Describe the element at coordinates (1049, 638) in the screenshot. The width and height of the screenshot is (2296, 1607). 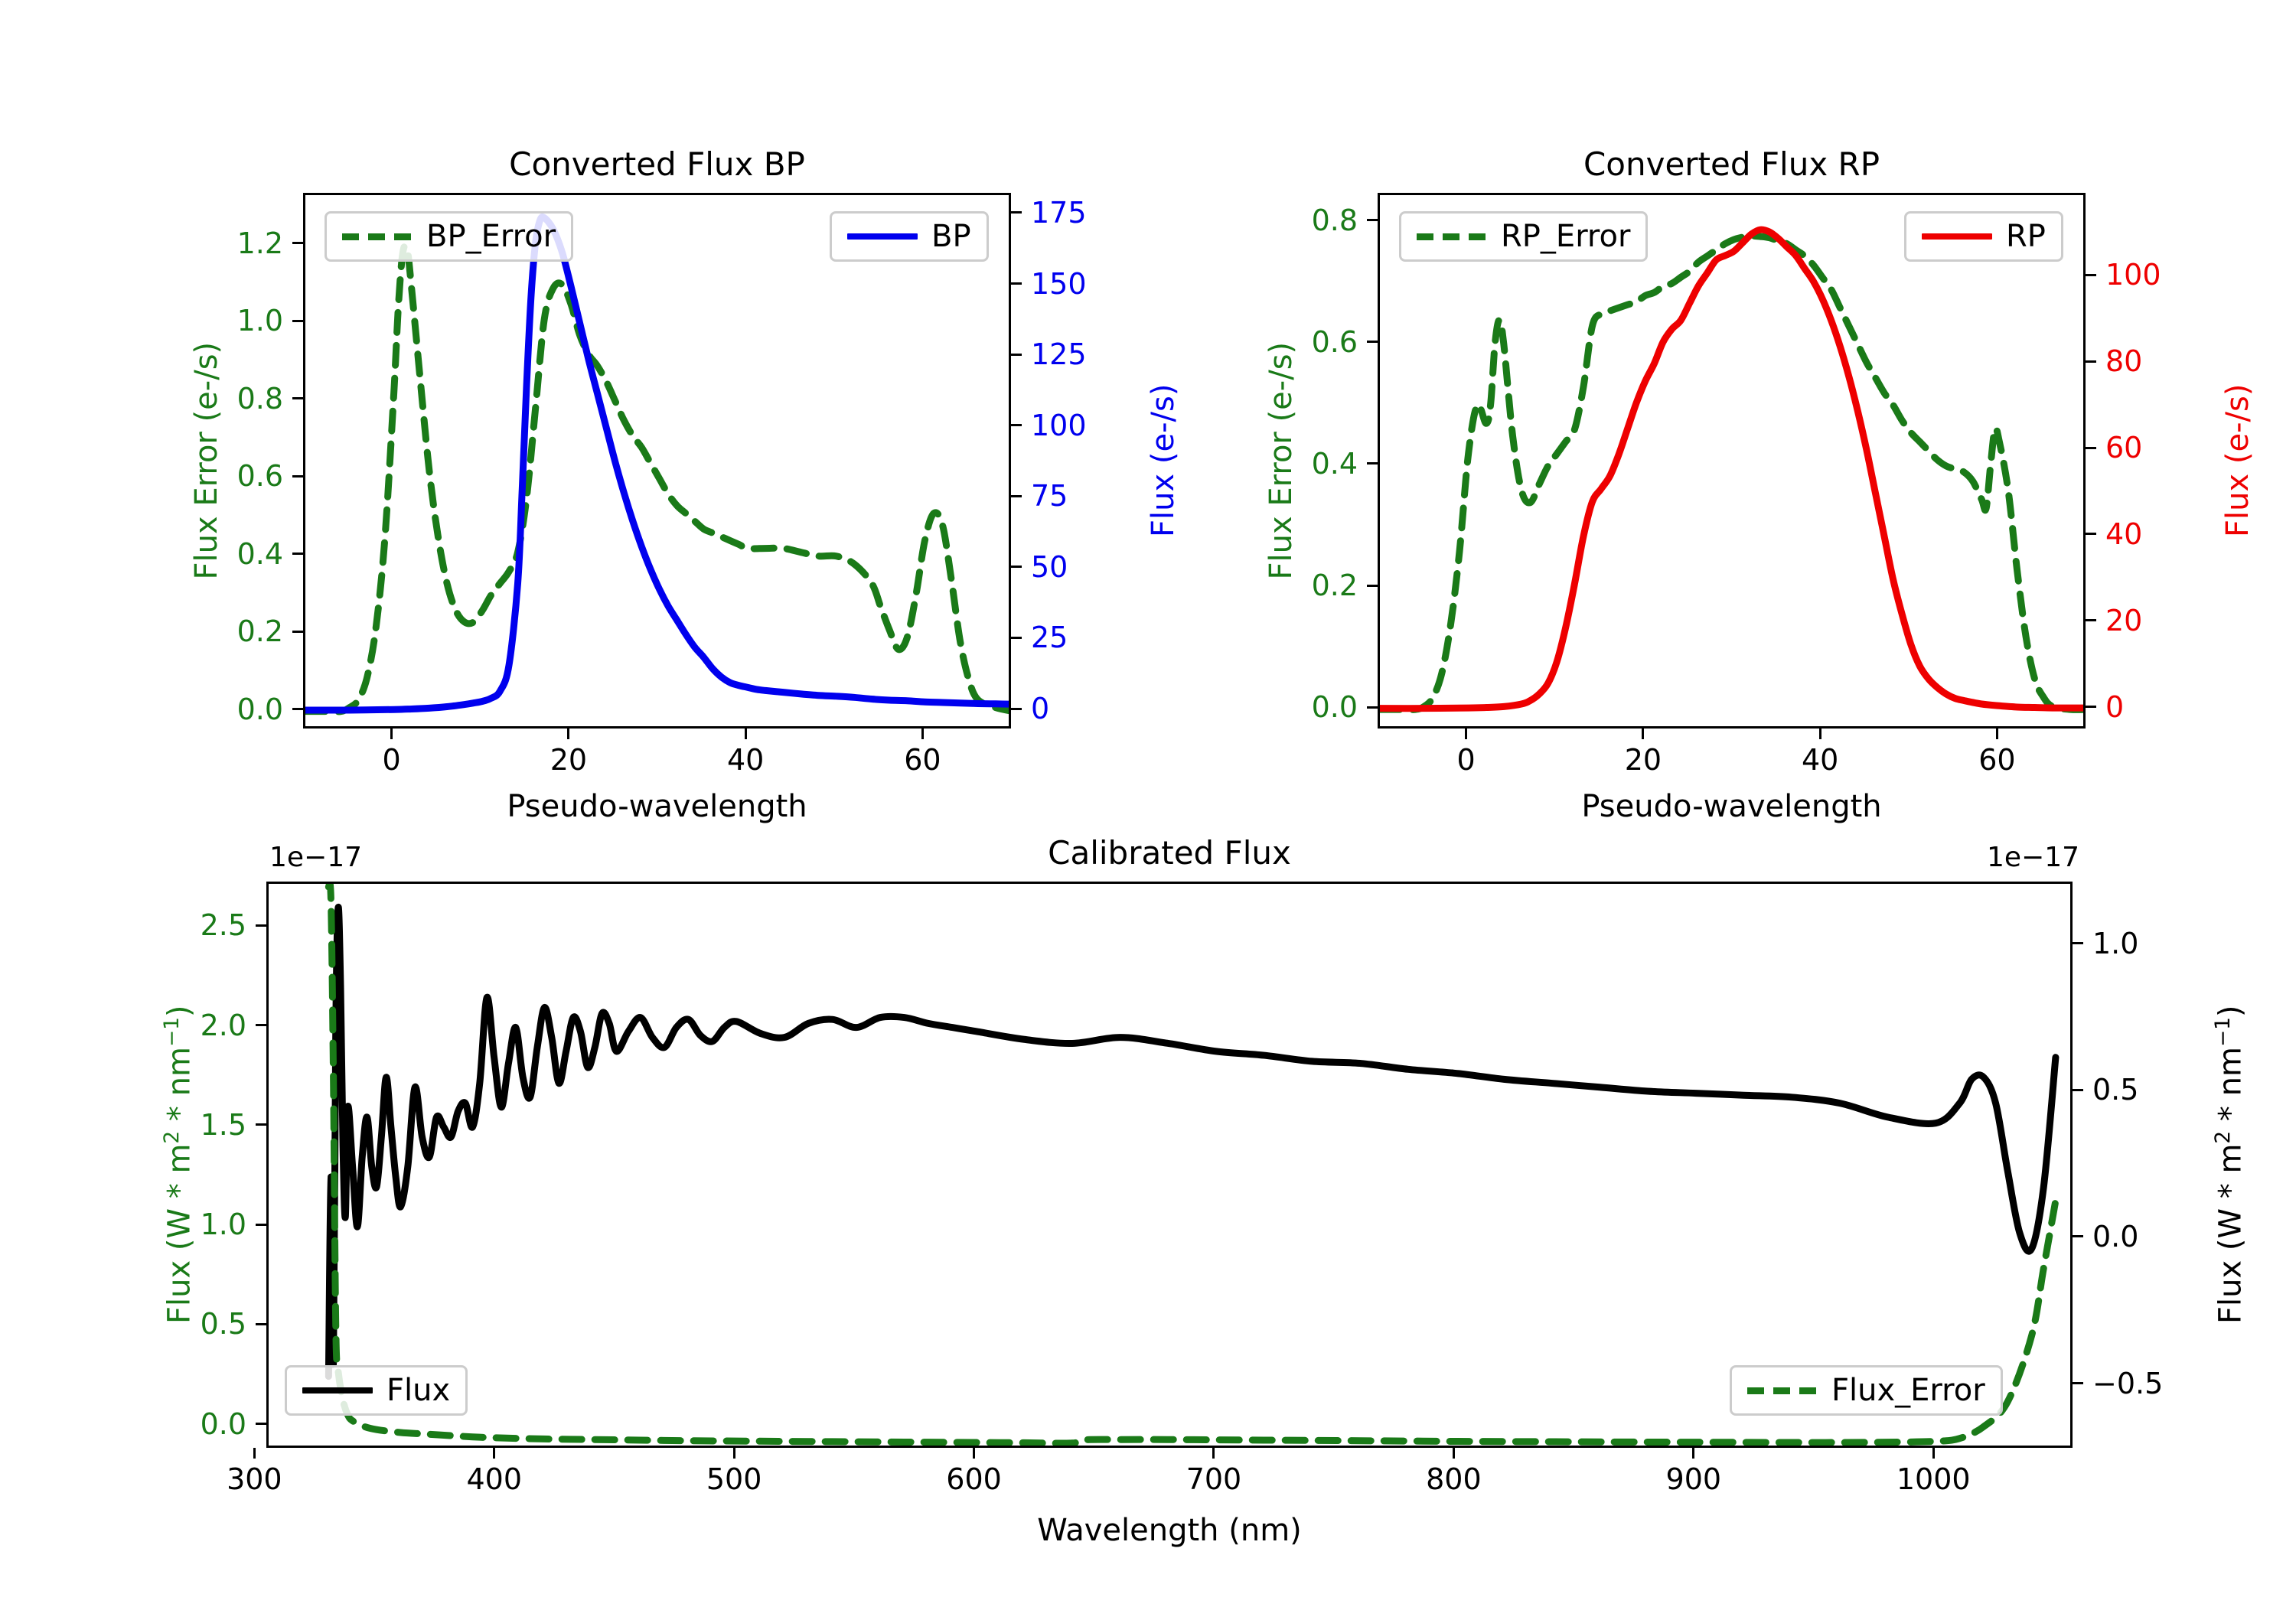
I see `ticklabel-bp-right-1: 25` at that location.